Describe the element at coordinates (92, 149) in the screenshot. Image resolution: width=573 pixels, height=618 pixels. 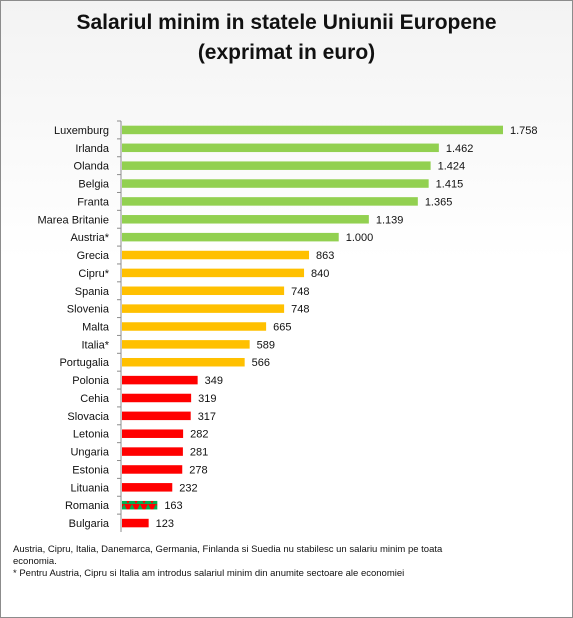
I see `category-label: Irlanda` at that location.